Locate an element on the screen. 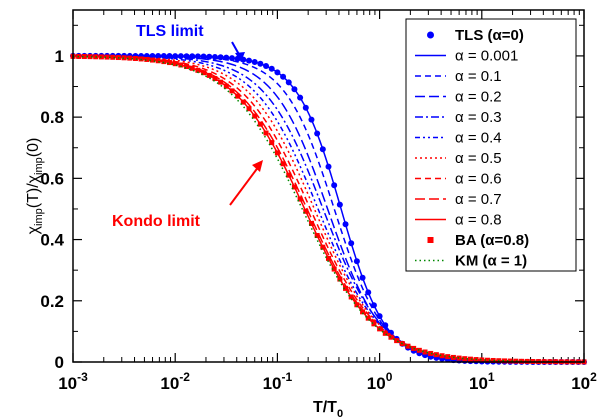 This screenshot has height=419, width=597. x-tick-label: 10⁻³ is located at coordinates (73, 381).